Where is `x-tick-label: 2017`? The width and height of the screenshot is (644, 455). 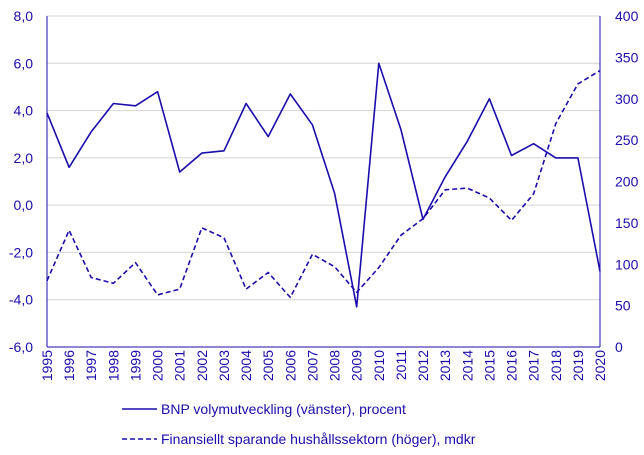
x-tick-label: 2017 is located at coordinates (534, 365).